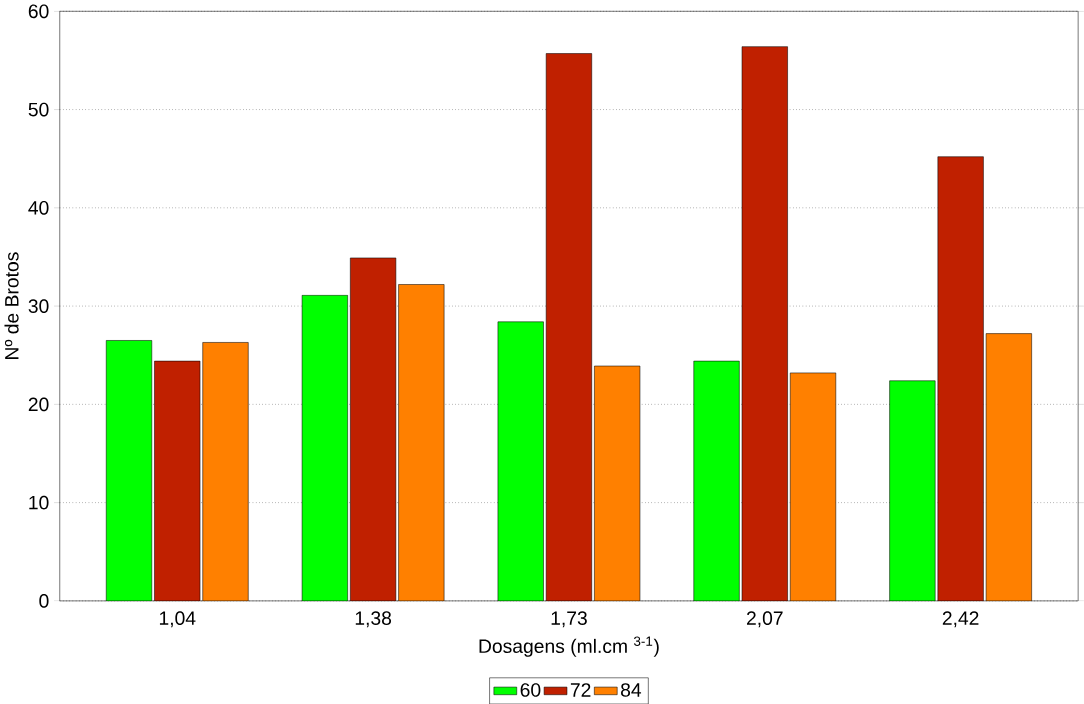  I want to click on y-tick-label: 60, so click(38, 11).